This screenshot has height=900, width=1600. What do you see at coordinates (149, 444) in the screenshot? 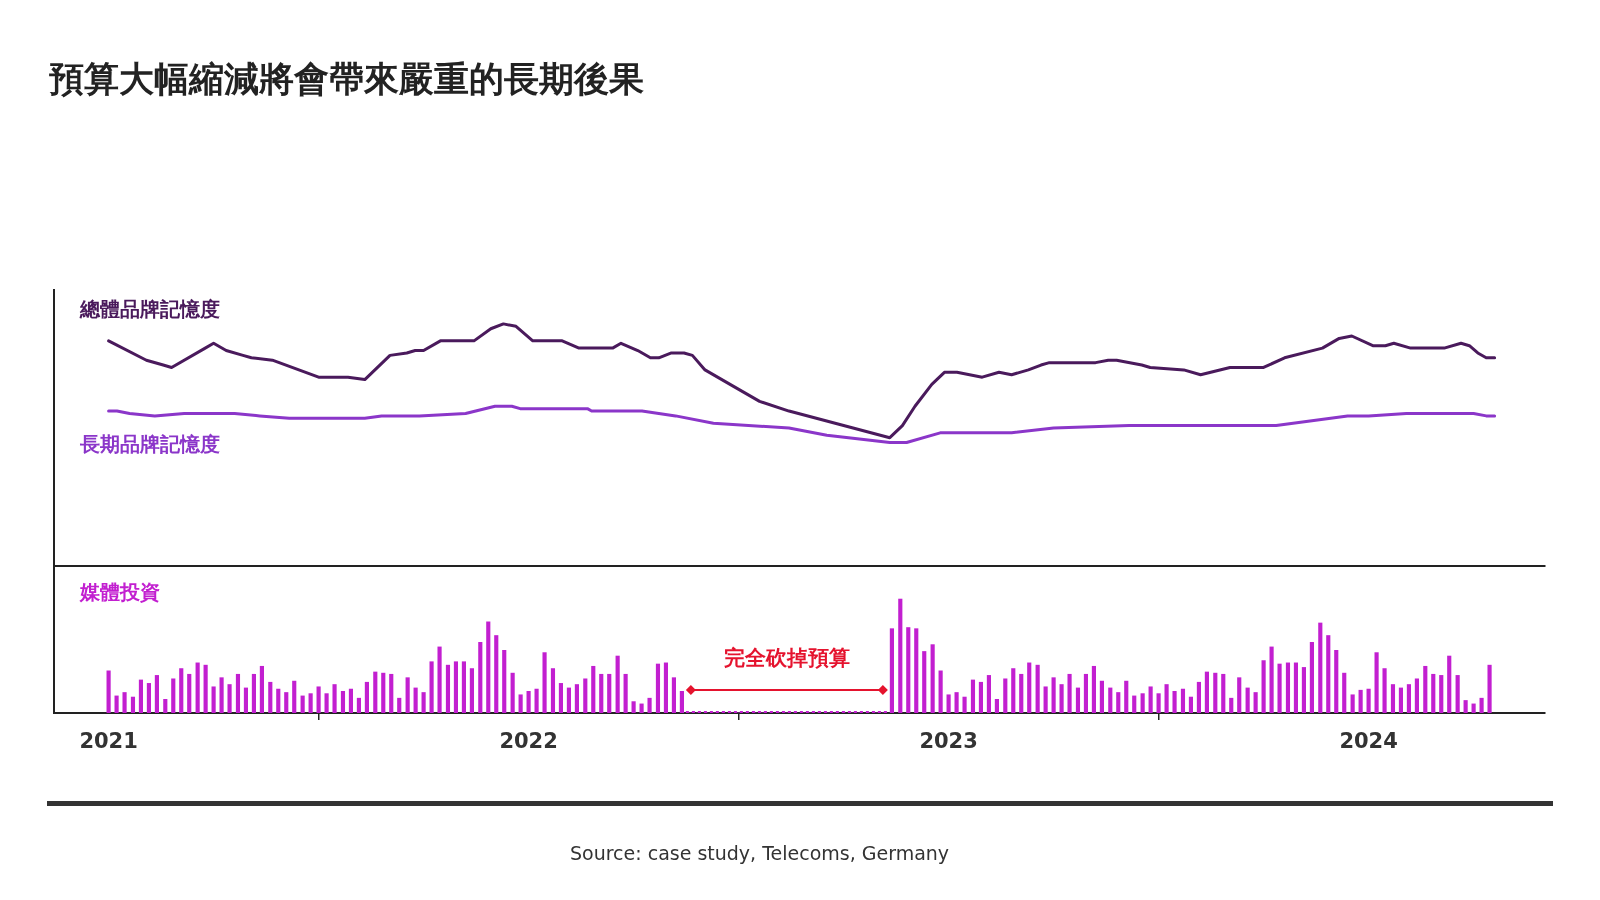
I see `series-label: 長期品牌記憶度` at bounding box center [149, 444].